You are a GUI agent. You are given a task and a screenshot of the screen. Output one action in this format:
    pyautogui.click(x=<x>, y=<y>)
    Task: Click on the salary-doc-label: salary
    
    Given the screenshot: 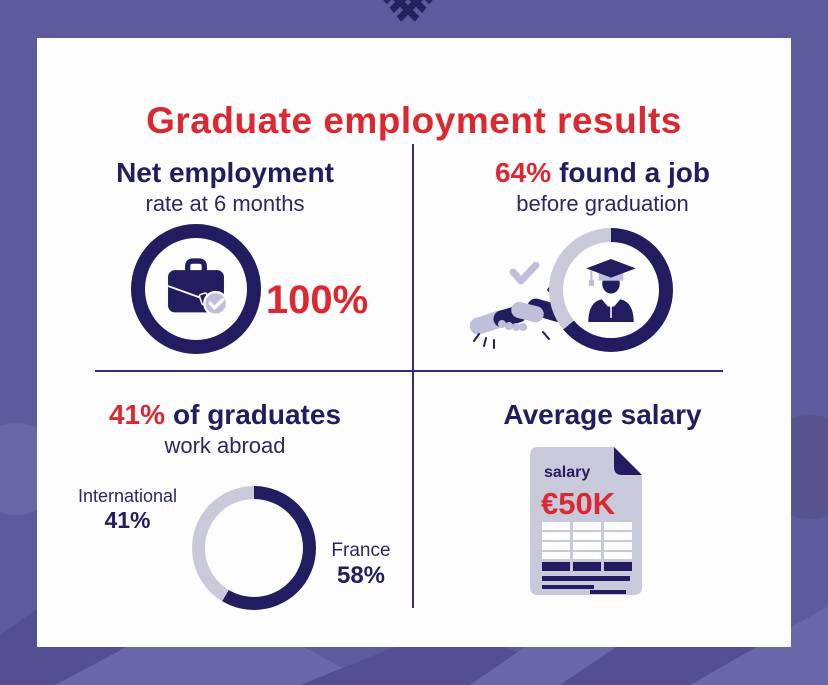 What is the action you would take?
    pyautogui.click(x=567, y=472)
    